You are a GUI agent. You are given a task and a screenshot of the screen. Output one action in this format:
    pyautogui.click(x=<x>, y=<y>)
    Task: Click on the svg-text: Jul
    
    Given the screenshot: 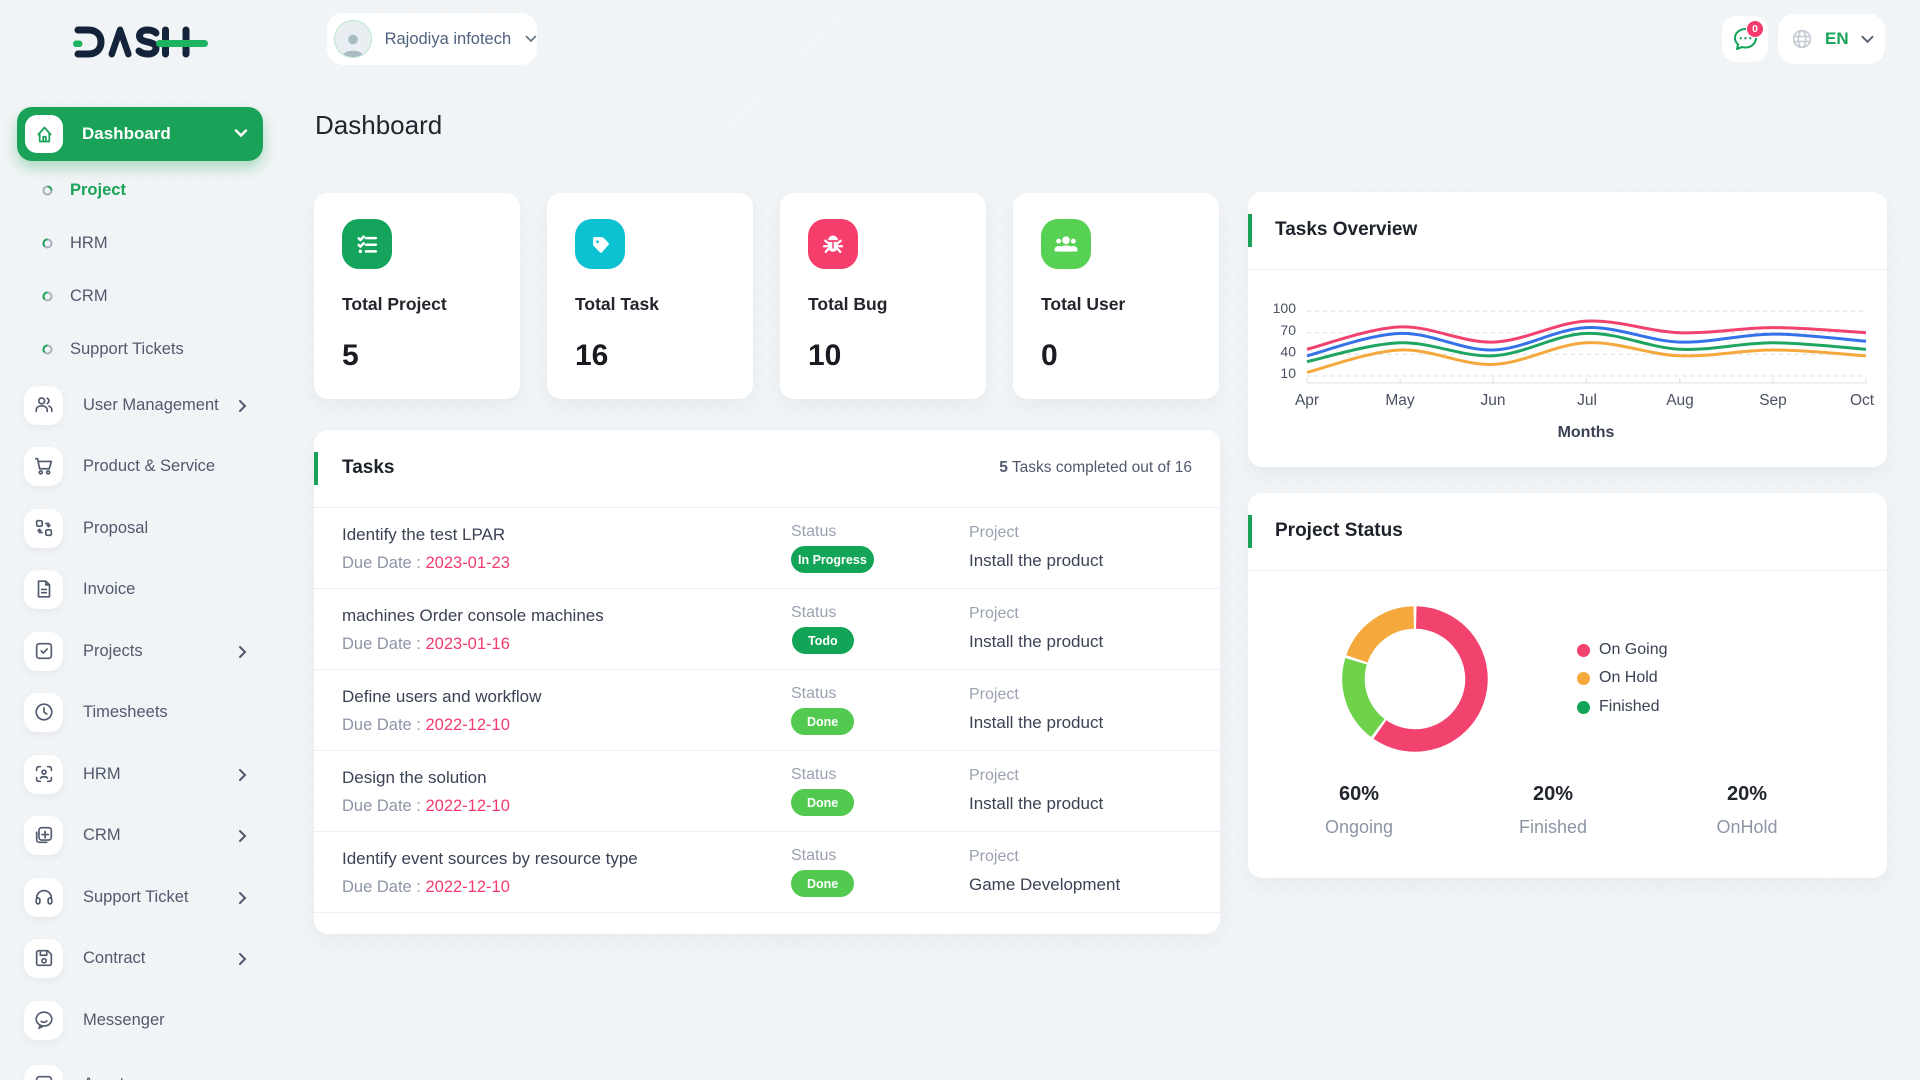 What is the action you would take?
    pyautogui.click(x=1587, y=400)
    